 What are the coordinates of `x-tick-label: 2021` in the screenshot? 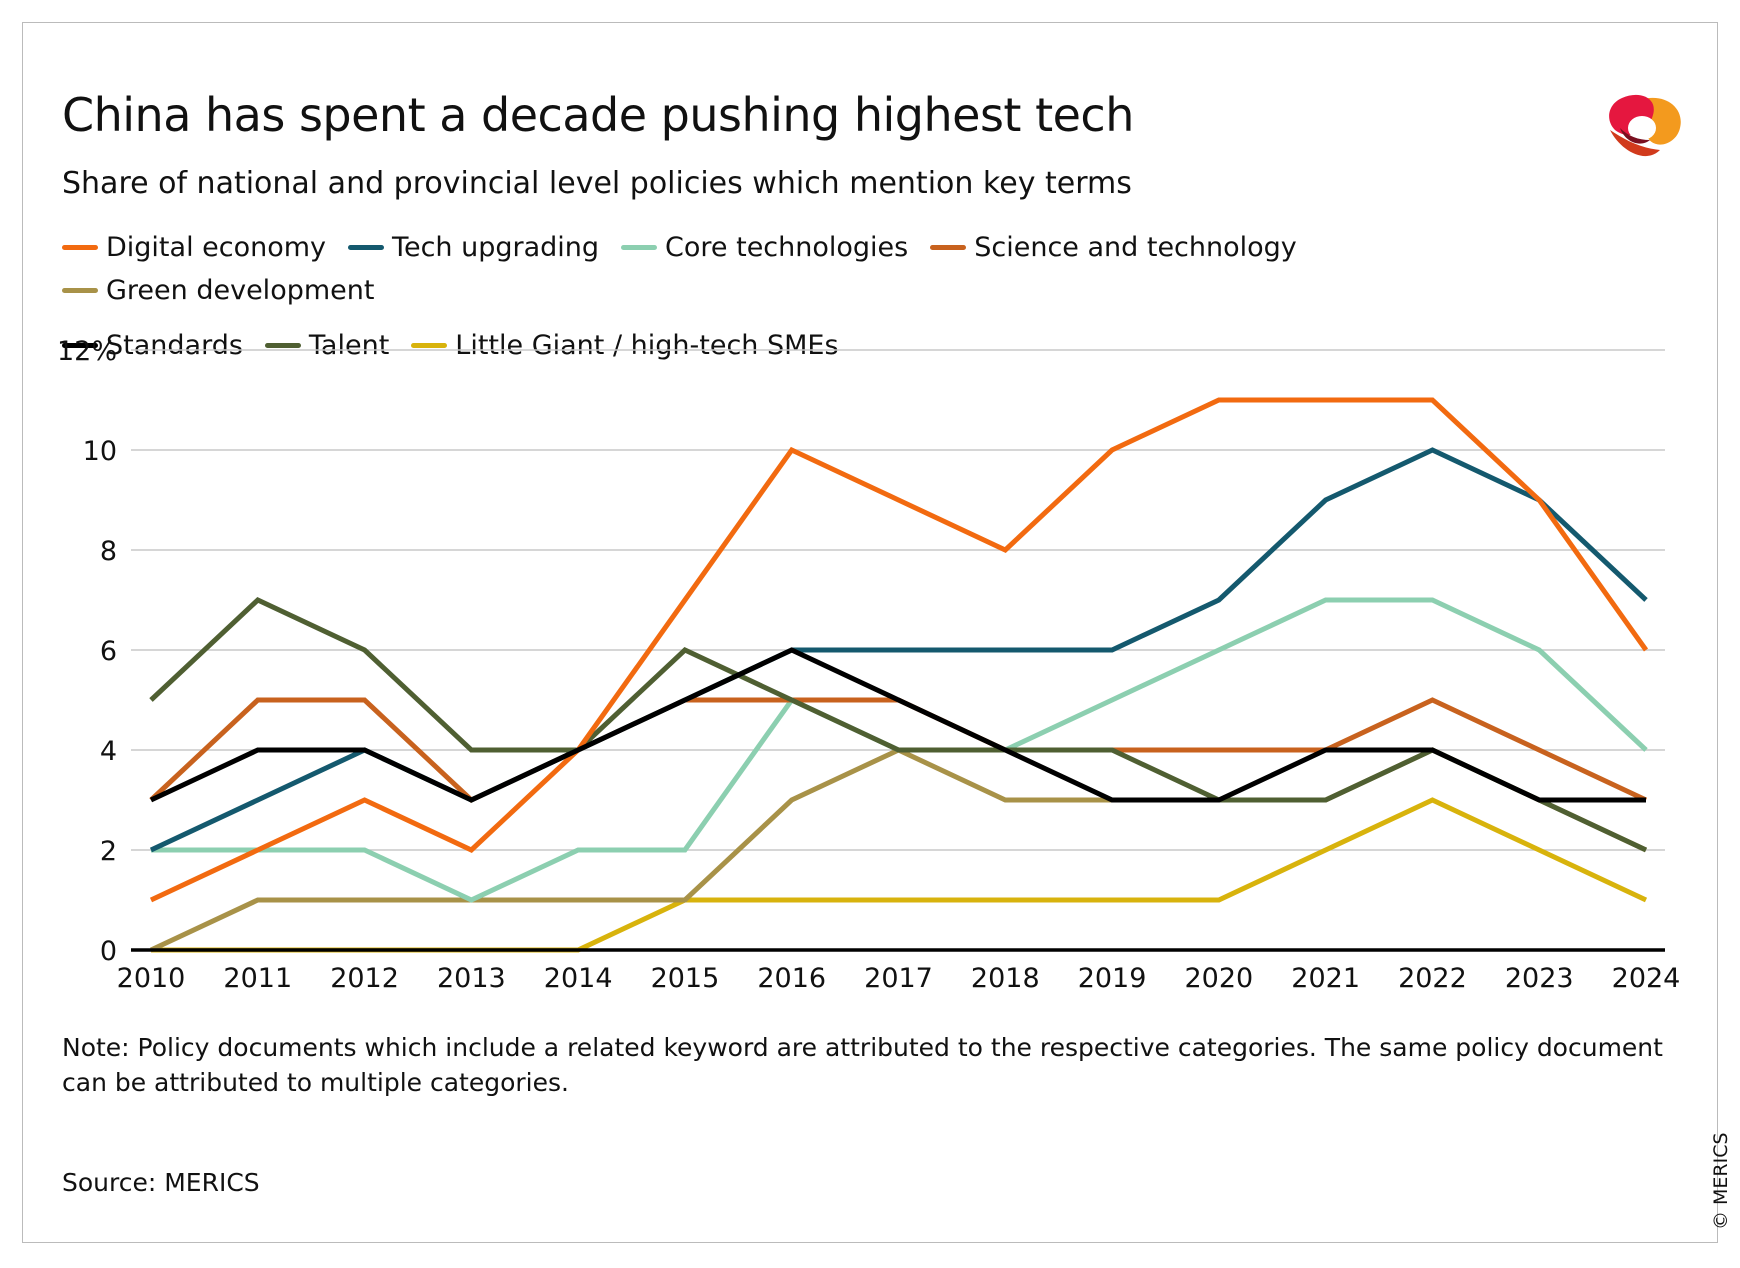 It's located at (1325, 978).